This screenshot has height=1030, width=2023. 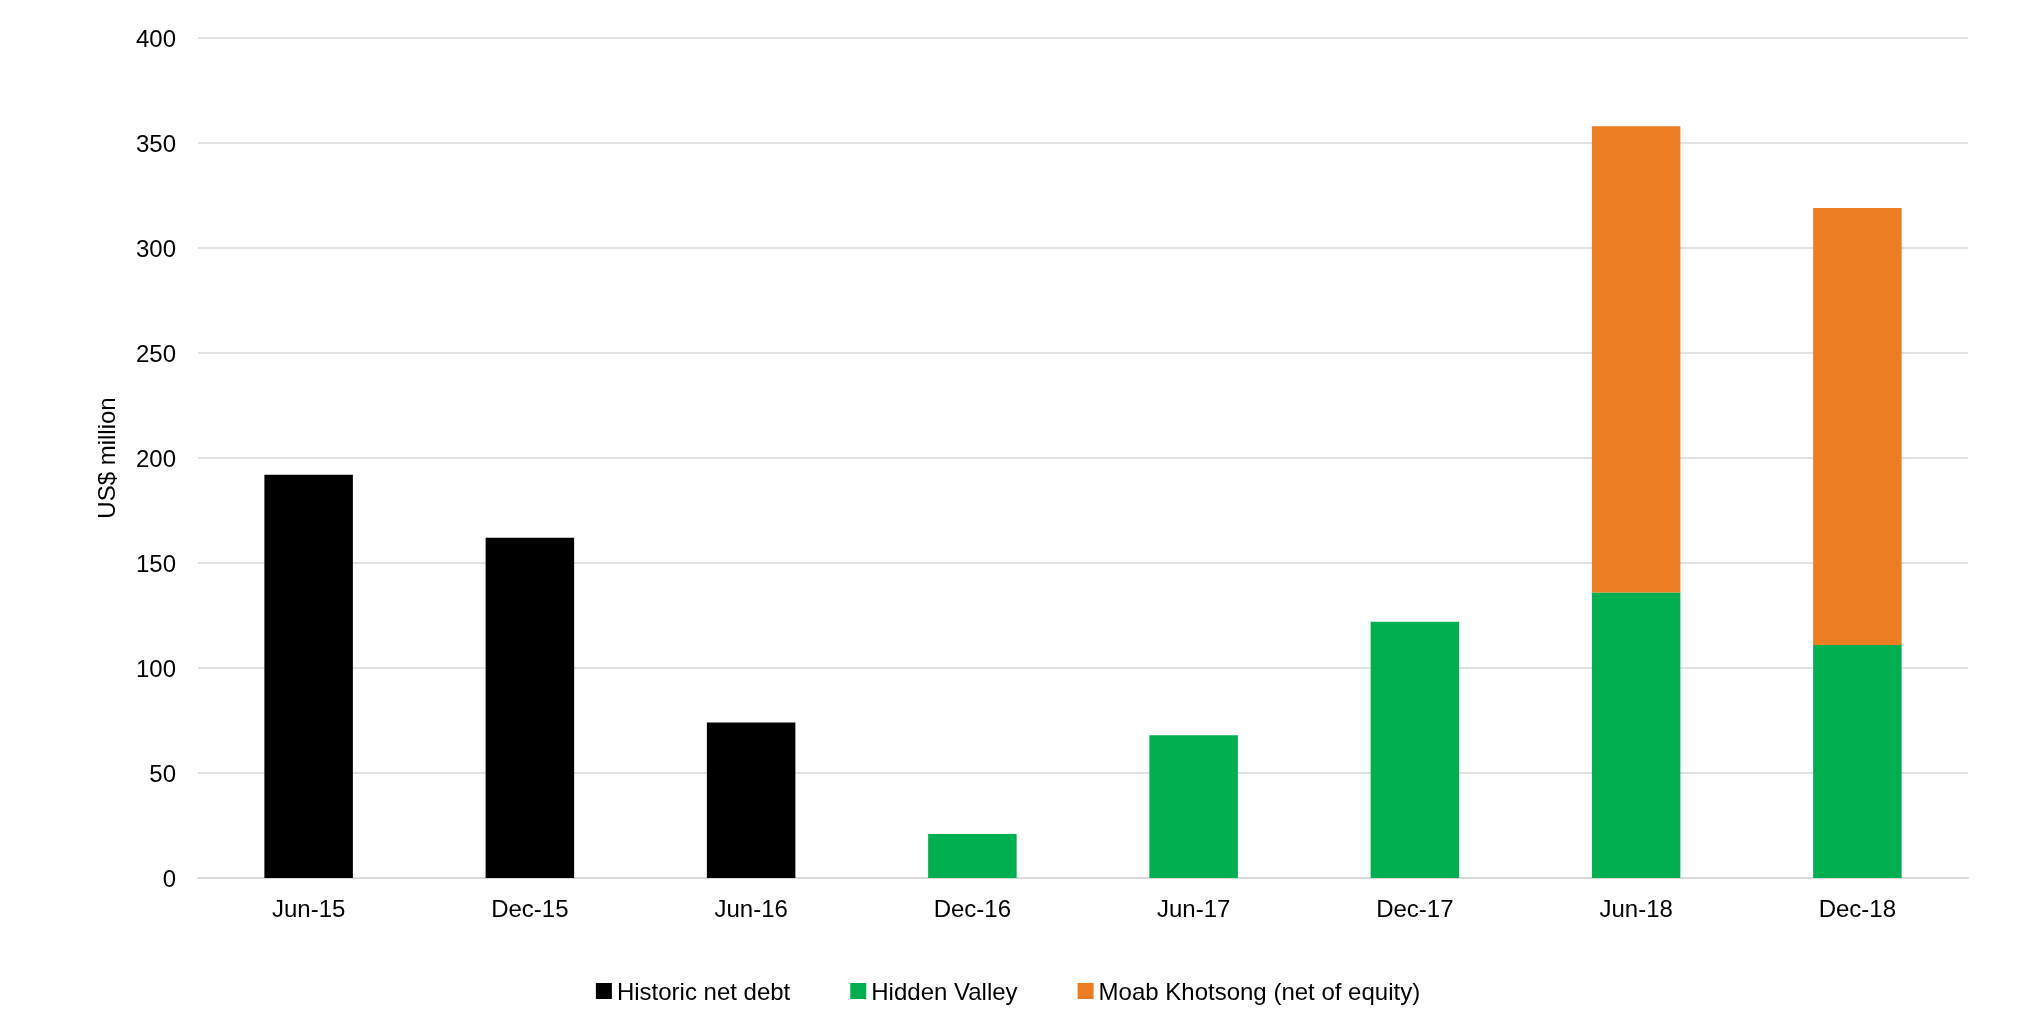 I want to click on y-tick-label: 150, so click(x=155, y=563).